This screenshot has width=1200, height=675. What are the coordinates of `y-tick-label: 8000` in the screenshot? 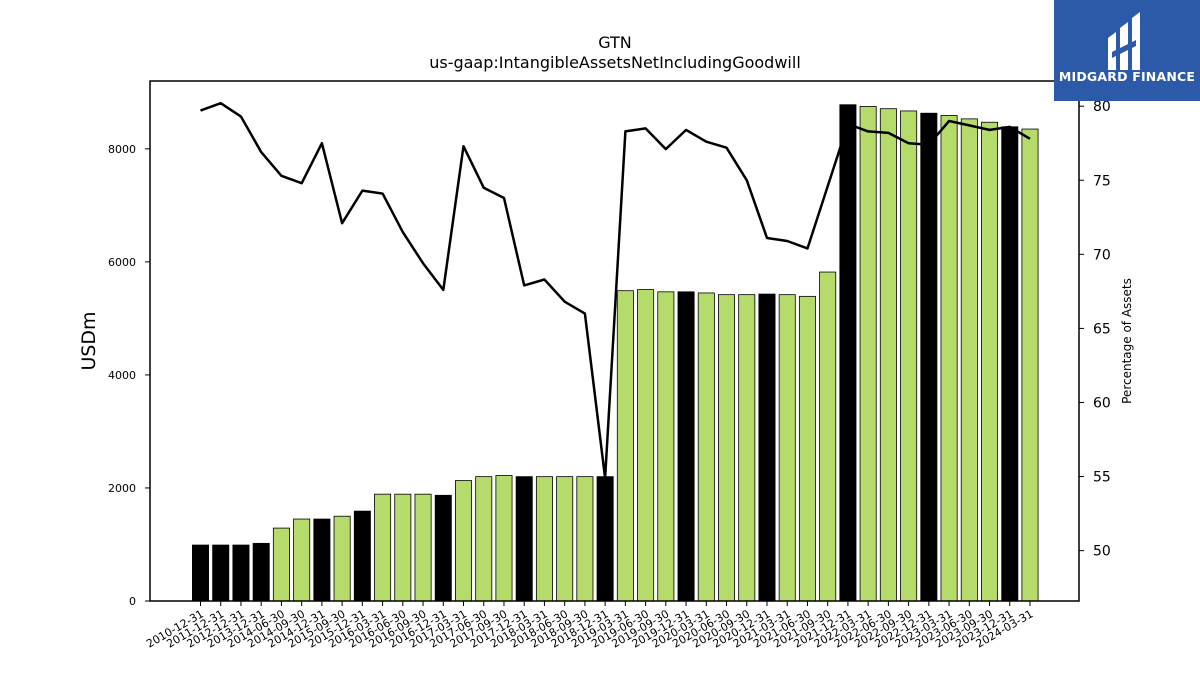 It's located at (122, 149).